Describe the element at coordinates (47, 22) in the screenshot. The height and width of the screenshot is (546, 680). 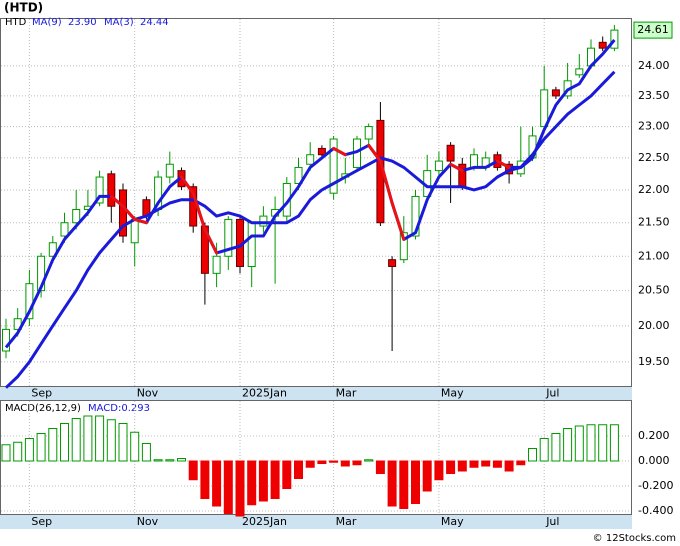
I see `legend-entry: MA(9)` at that location.